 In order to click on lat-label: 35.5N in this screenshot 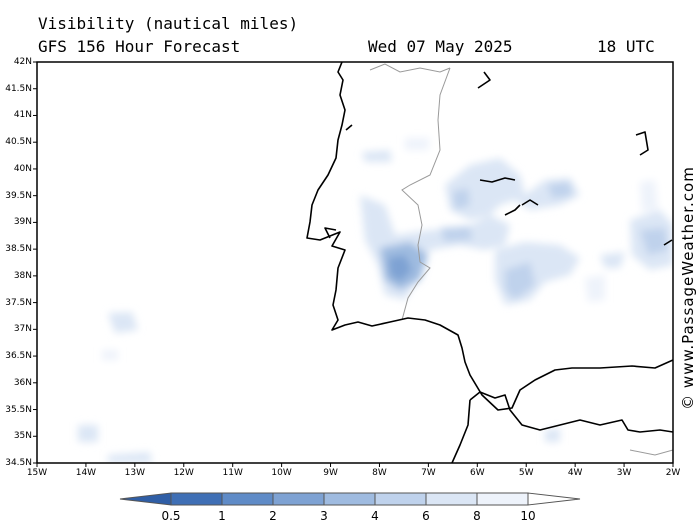, I will do `click(18, 409)`.